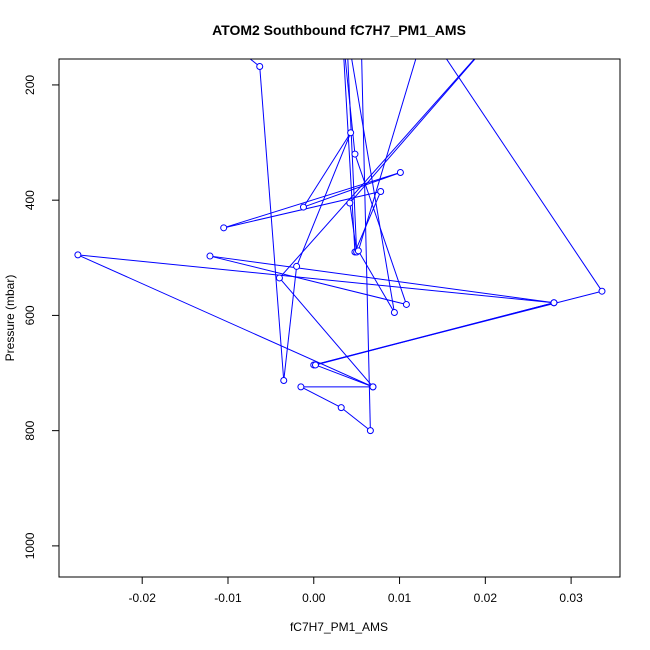 The height and width of the screenshot is (650, 650). Describe the element at coordinates (30, 200) in the screenshot. I see `y-tick-label: 400` at that location.